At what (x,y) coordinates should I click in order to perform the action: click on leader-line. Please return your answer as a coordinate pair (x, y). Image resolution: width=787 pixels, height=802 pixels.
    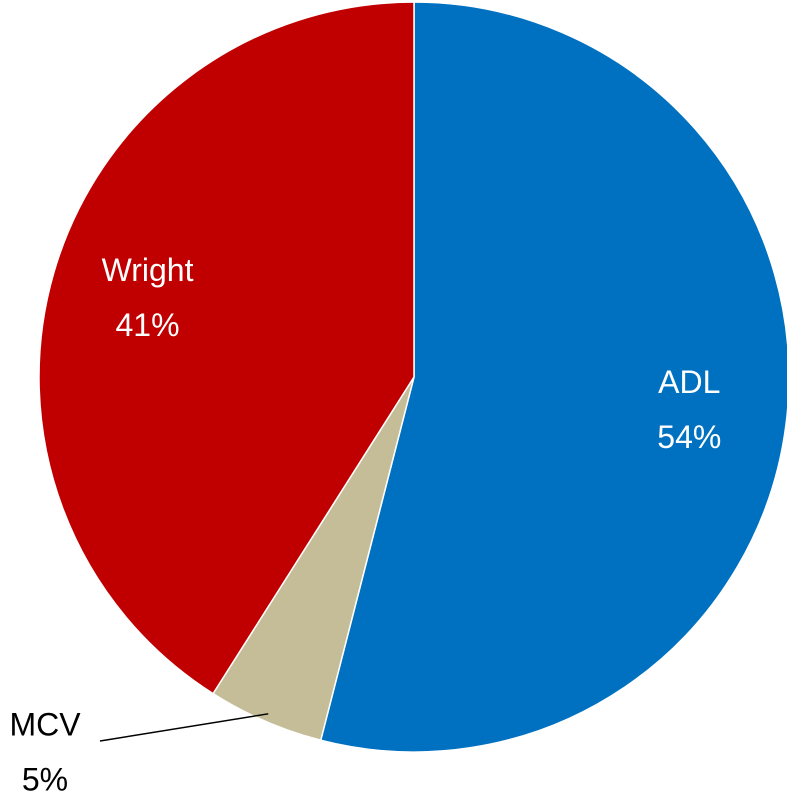
    Looking at the image, I should click on (184, 727).